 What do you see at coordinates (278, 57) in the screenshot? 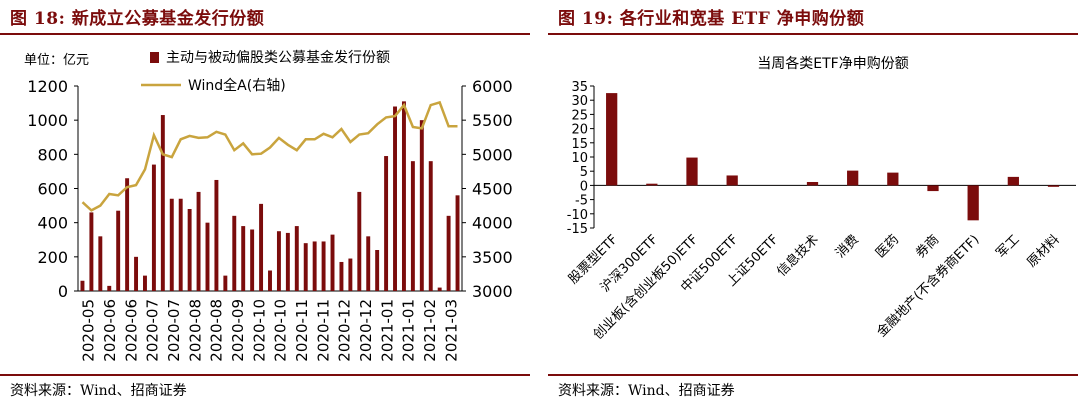
I see `left-legend-bar-label: 主动与被动偏股类公募基金发行份额` at bounding box center [278, 57].